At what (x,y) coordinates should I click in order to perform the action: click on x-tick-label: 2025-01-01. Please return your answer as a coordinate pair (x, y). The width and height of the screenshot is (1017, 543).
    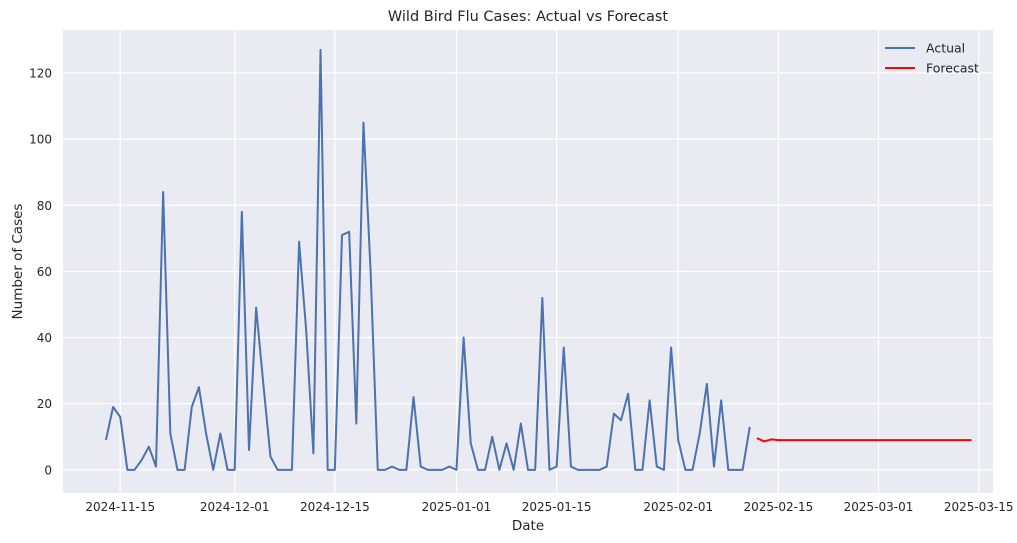
    Looking at the image, I should click on (457, 507).